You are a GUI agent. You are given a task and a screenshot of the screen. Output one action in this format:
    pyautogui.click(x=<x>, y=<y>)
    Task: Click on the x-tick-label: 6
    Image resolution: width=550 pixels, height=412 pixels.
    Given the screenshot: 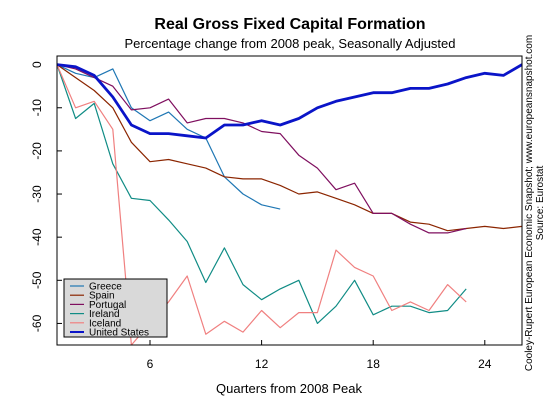 What is the action you would take?
    pyautogui.click(x=150, y=364)
    